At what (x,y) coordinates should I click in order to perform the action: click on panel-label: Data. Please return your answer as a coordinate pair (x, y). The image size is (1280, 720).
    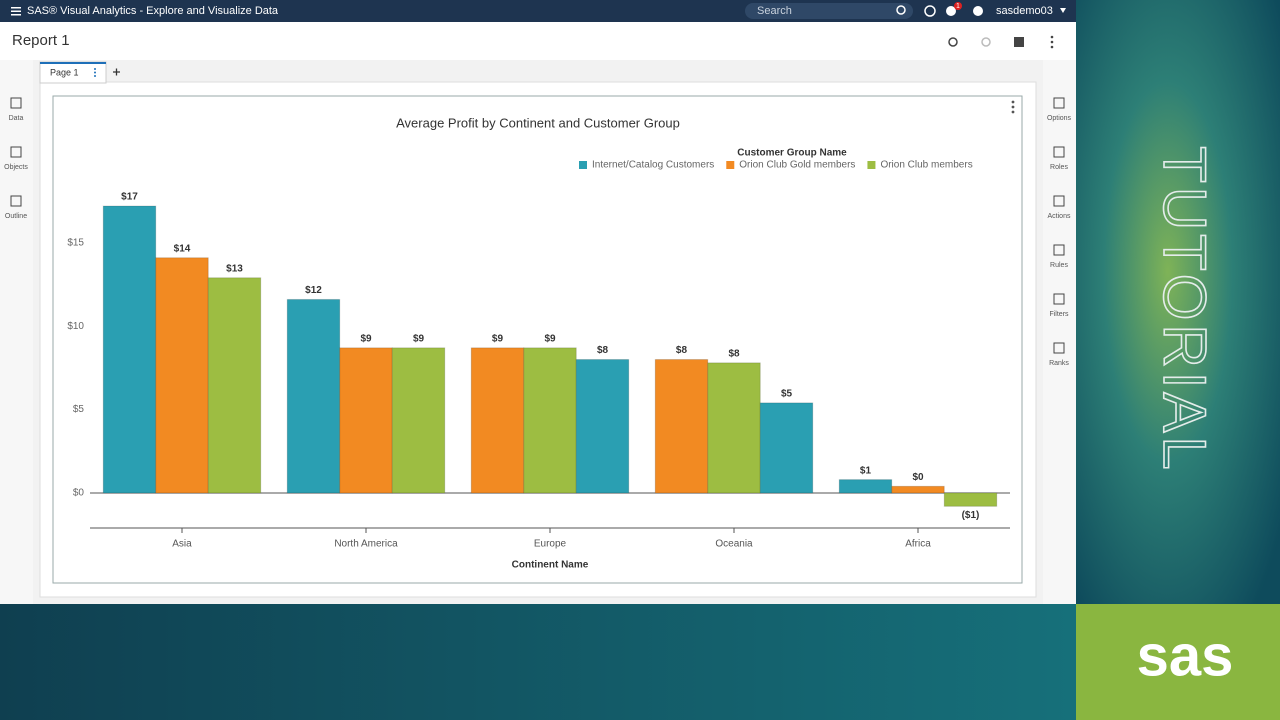
    Looking at the image, I should click on (16, 118).